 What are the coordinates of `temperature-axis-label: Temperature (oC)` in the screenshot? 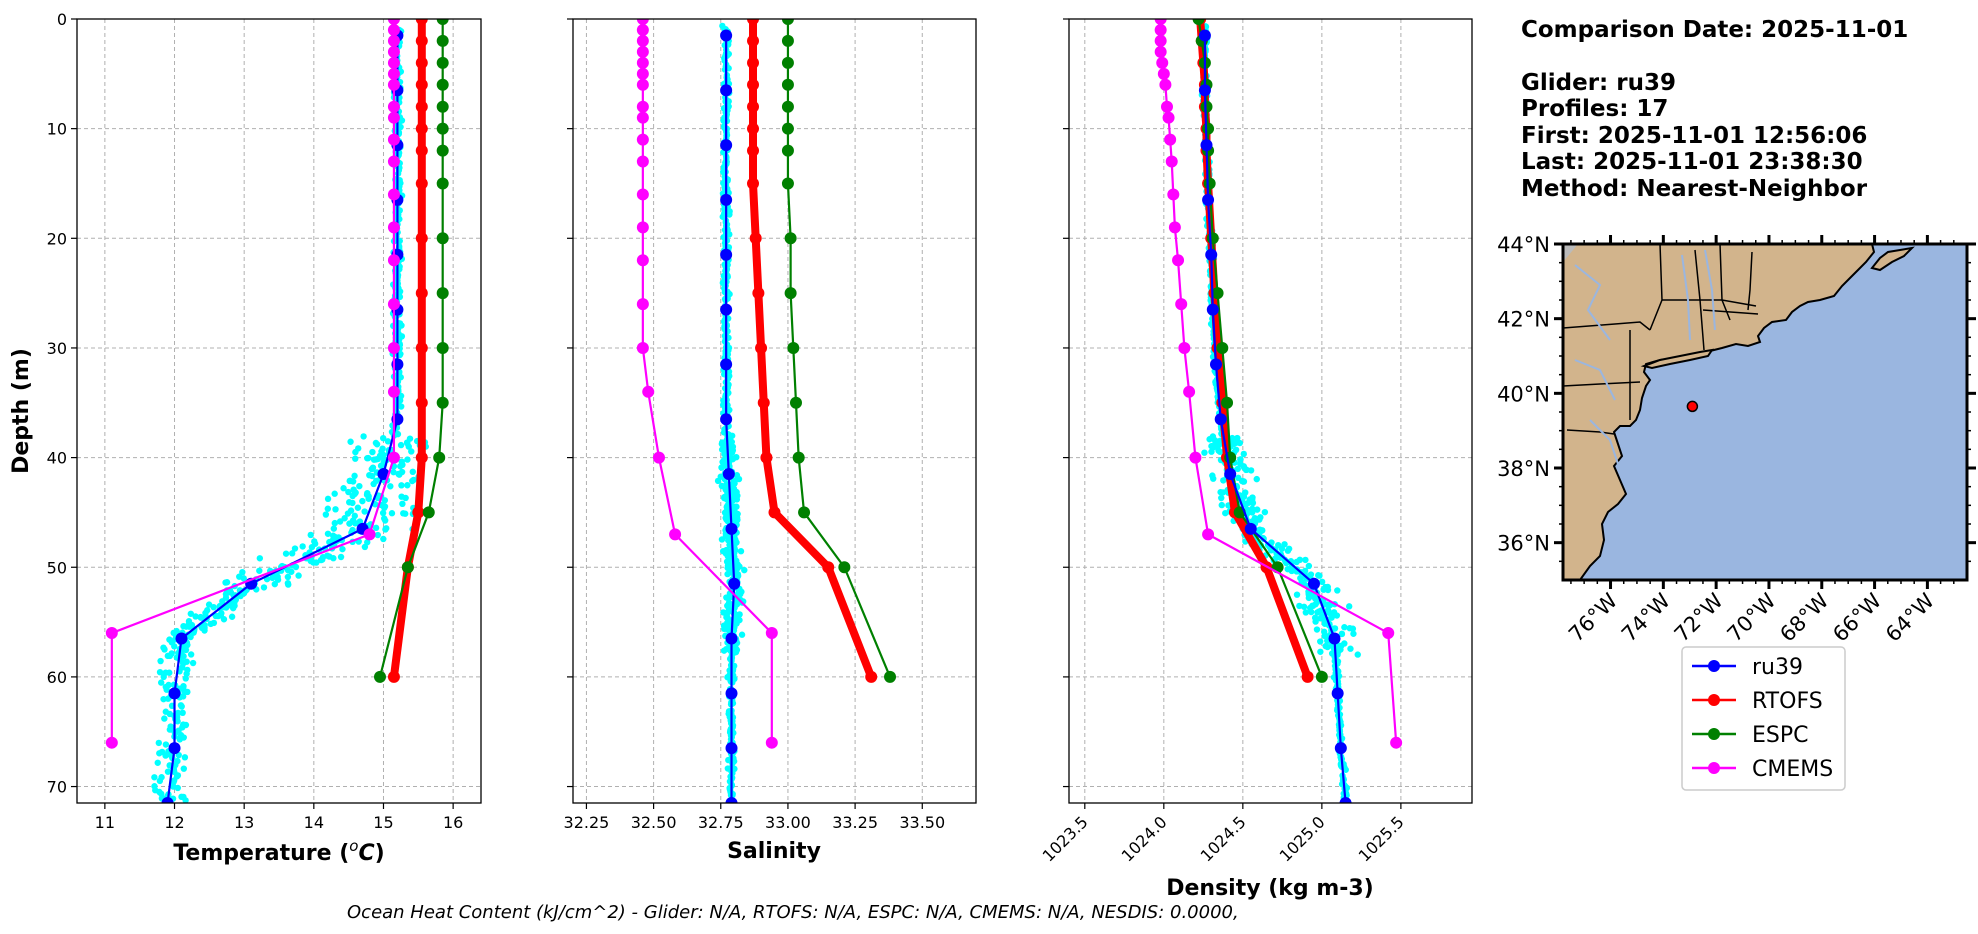 It's located at (278, 851).